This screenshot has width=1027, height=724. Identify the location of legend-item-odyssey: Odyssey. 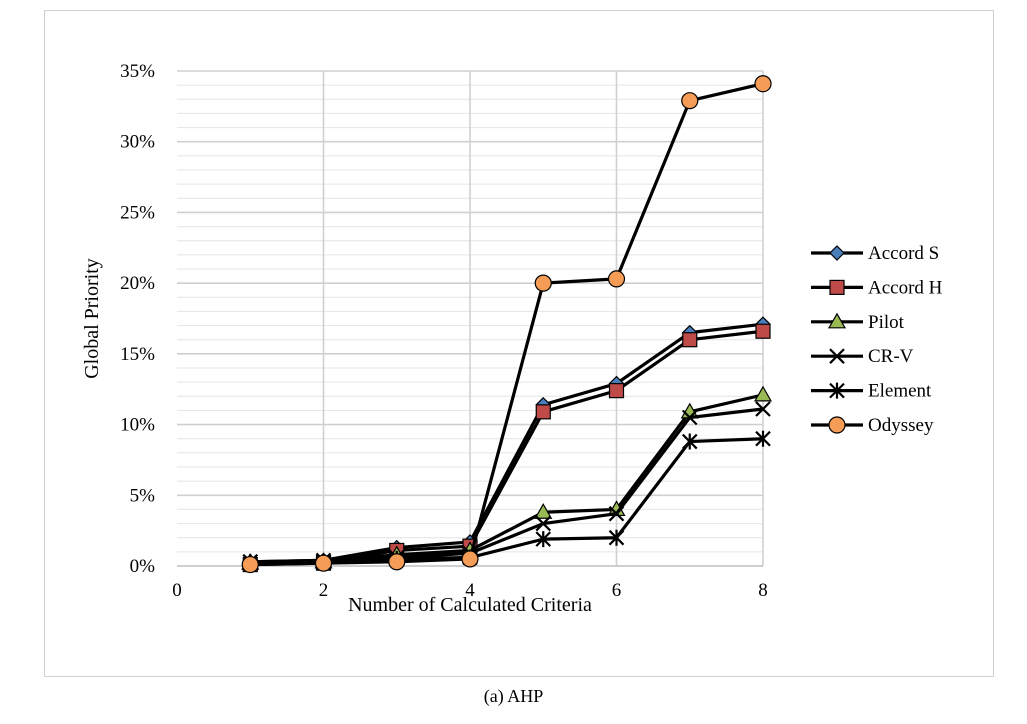
(872, 425).